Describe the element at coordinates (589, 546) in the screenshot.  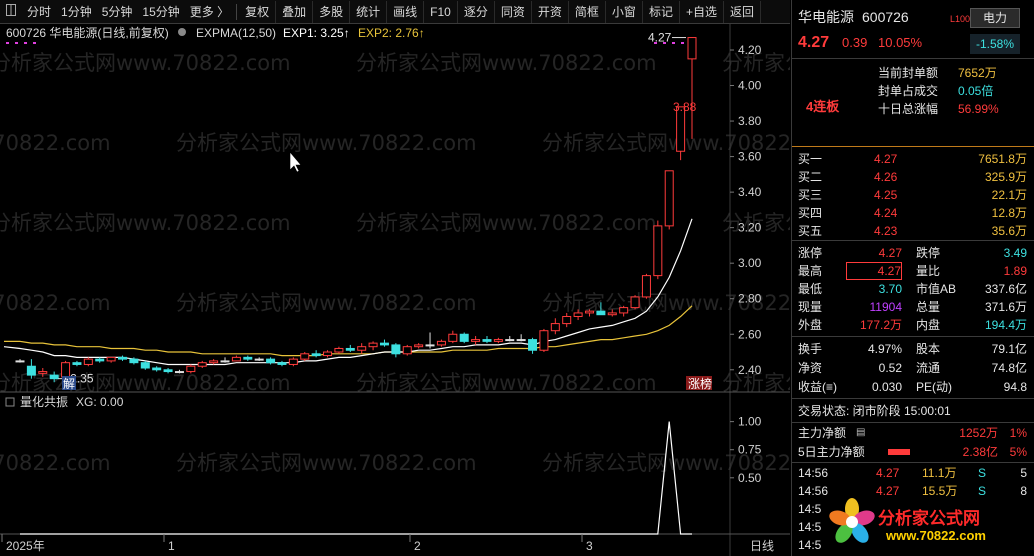
I see `x-axis-label: 3` at that location.